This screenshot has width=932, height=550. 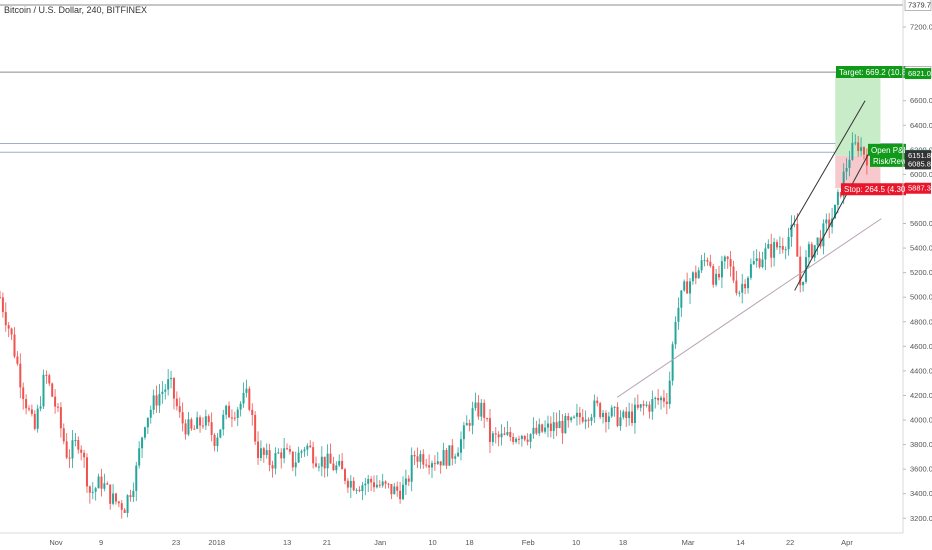 I want to click on position-zones, so click(x=858, y=131).